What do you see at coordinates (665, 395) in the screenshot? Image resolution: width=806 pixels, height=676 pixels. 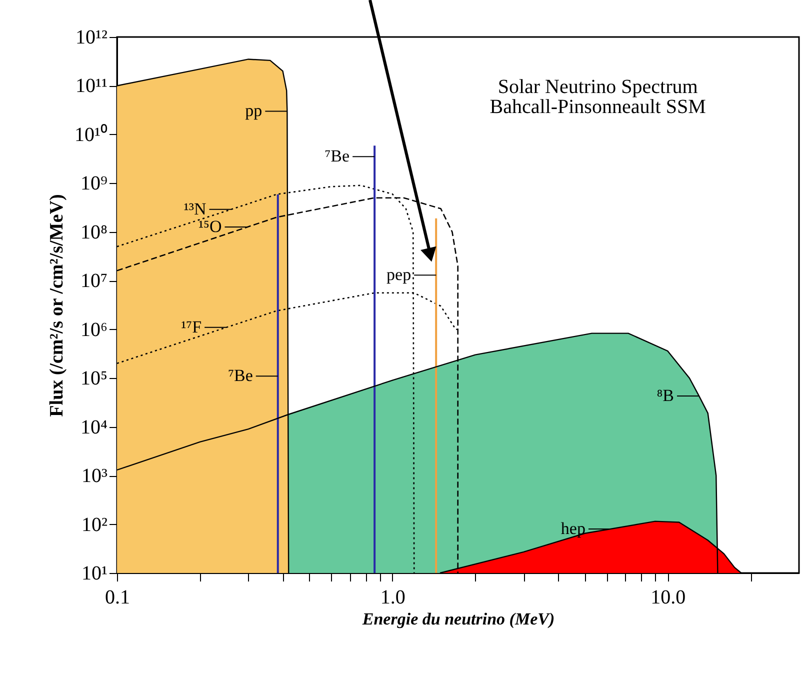 I see `annotation: ⁸B` at bounding box center [665, 395].